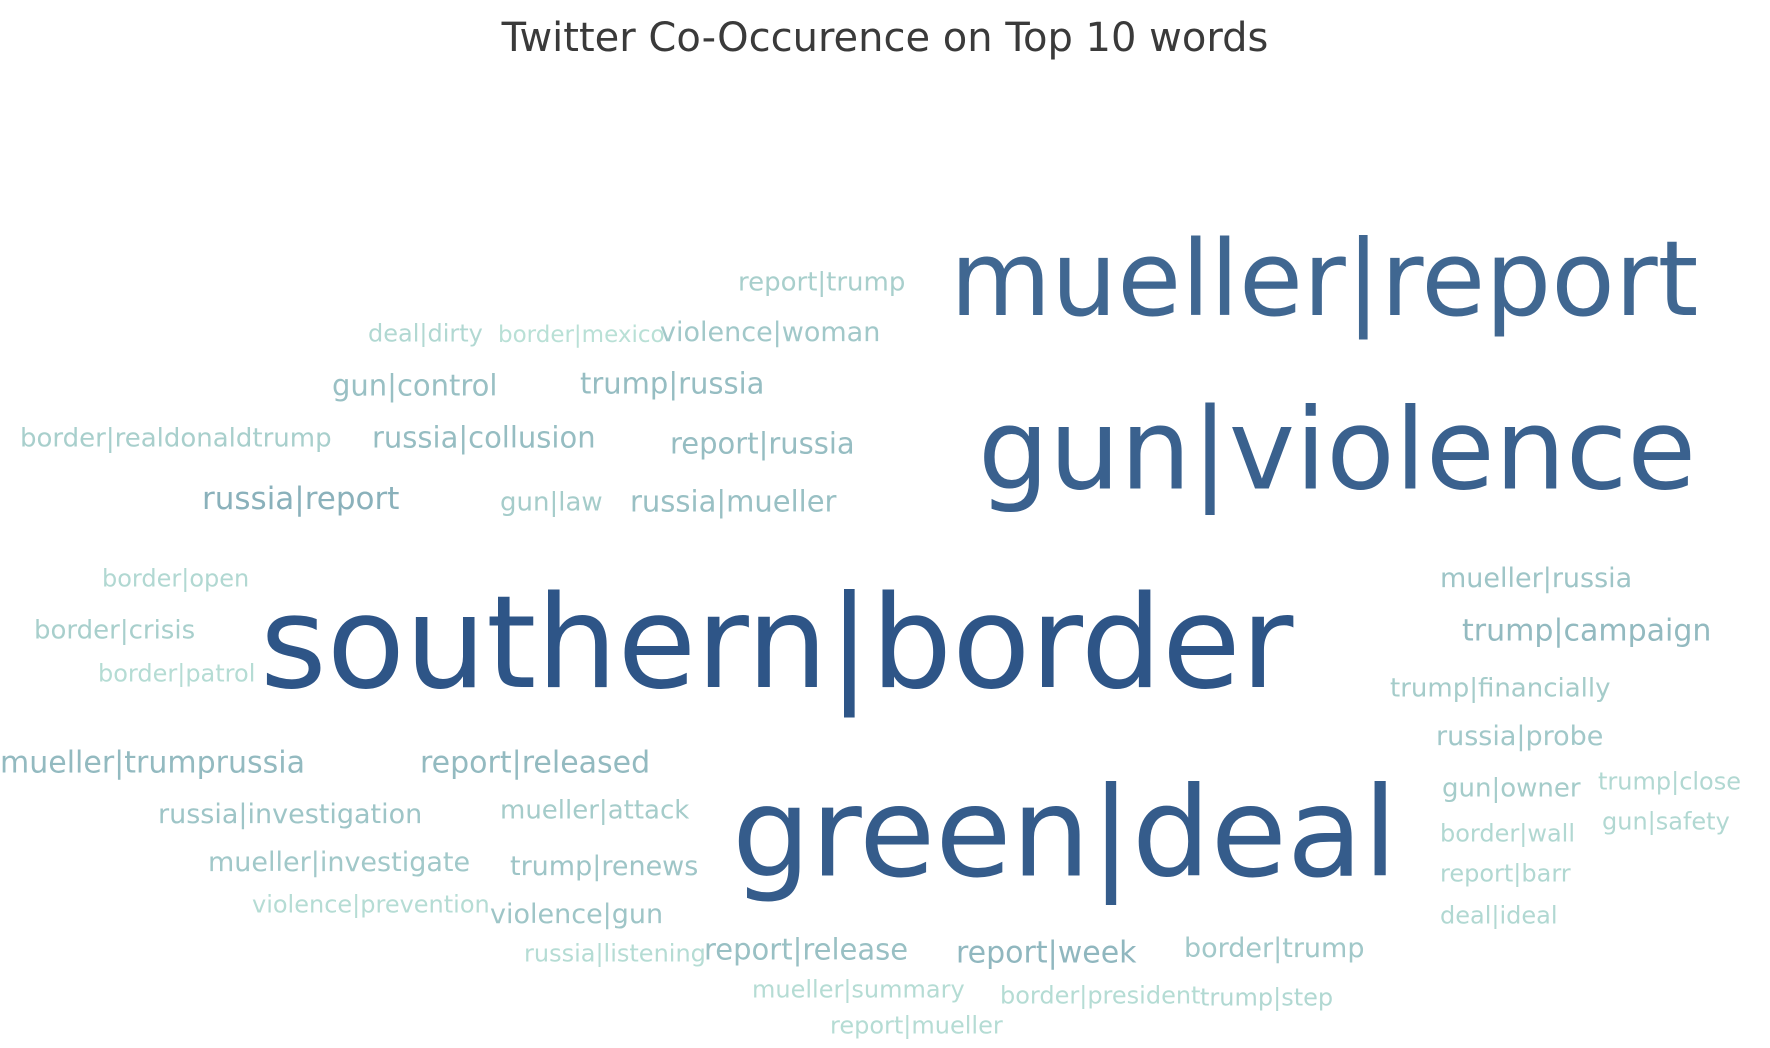  Describe the element at coordinates (858, 989) in the screenshot. I see `word-mueller-summary: mueller|summary` at that location.